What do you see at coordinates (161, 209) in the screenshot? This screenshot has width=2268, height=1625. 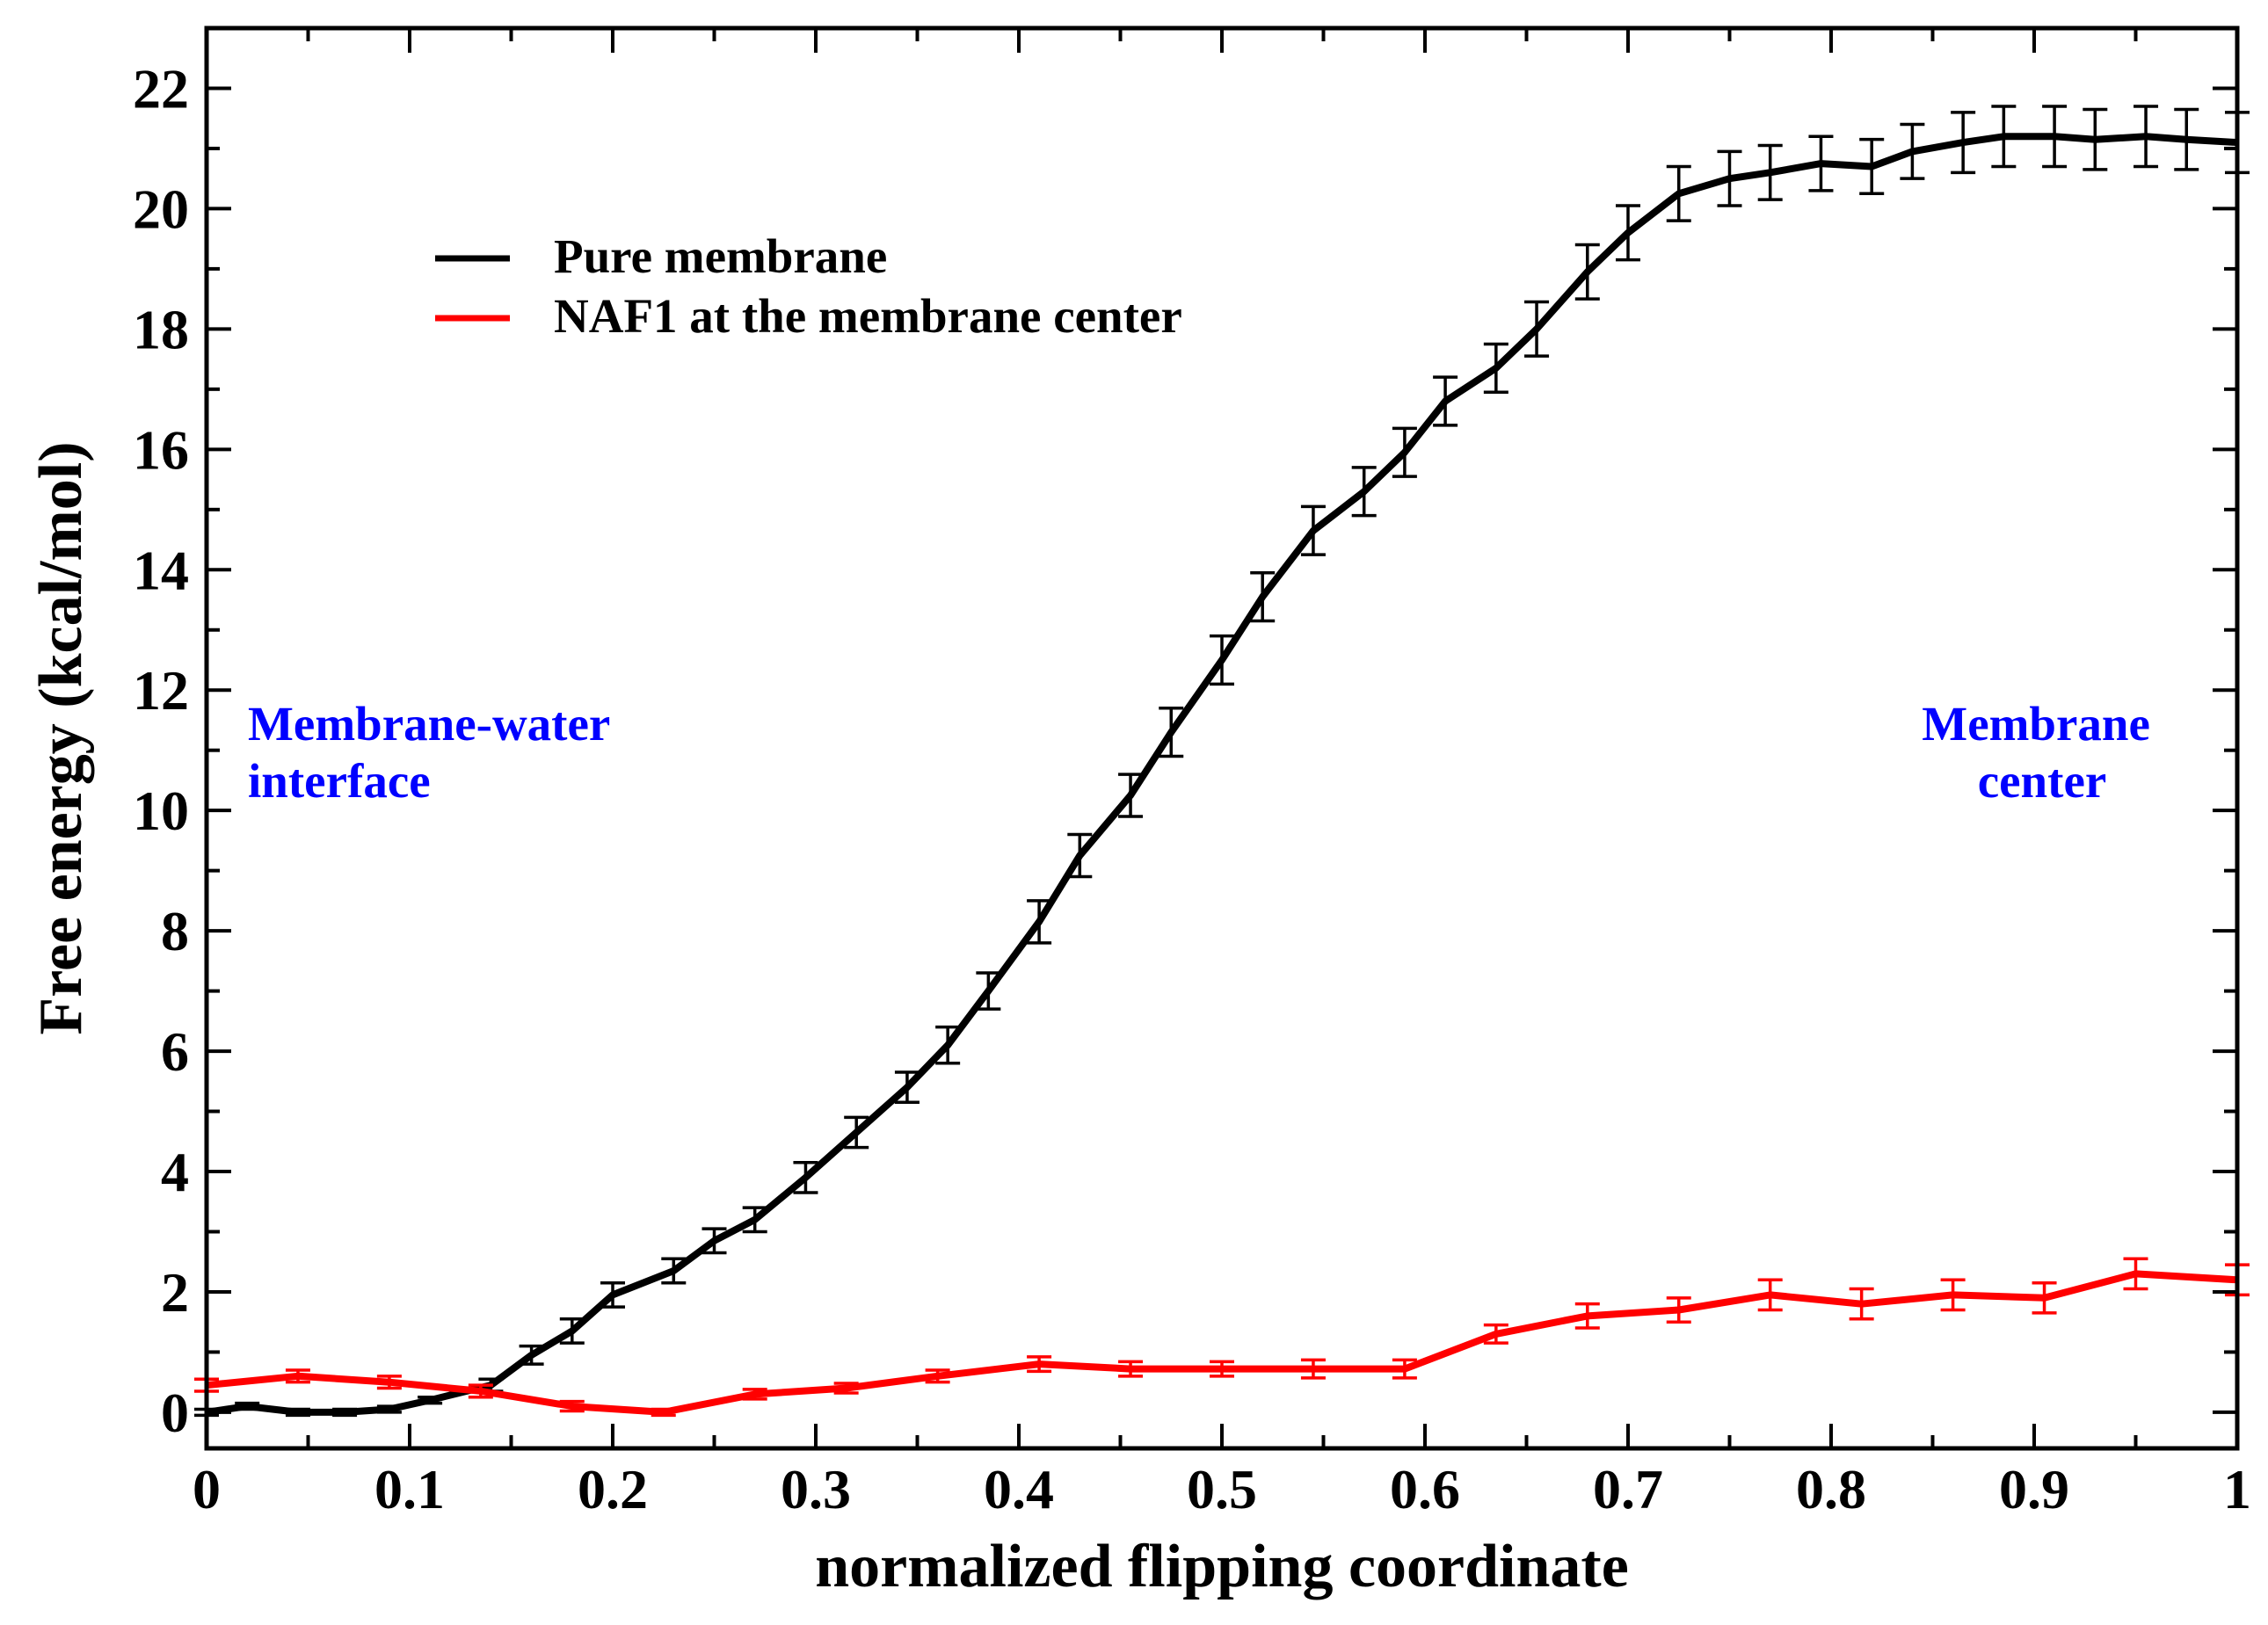 I see `y-tick-label: 20` at bounding box center [161, 209].